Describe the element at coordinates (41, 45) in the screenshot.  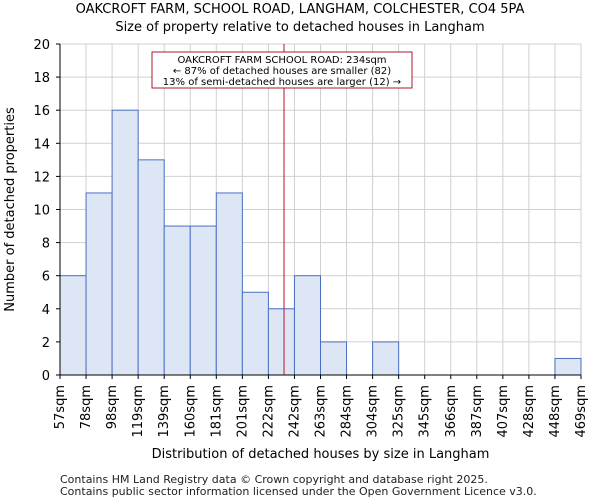
I see `y-tick-label: 20` at that location.